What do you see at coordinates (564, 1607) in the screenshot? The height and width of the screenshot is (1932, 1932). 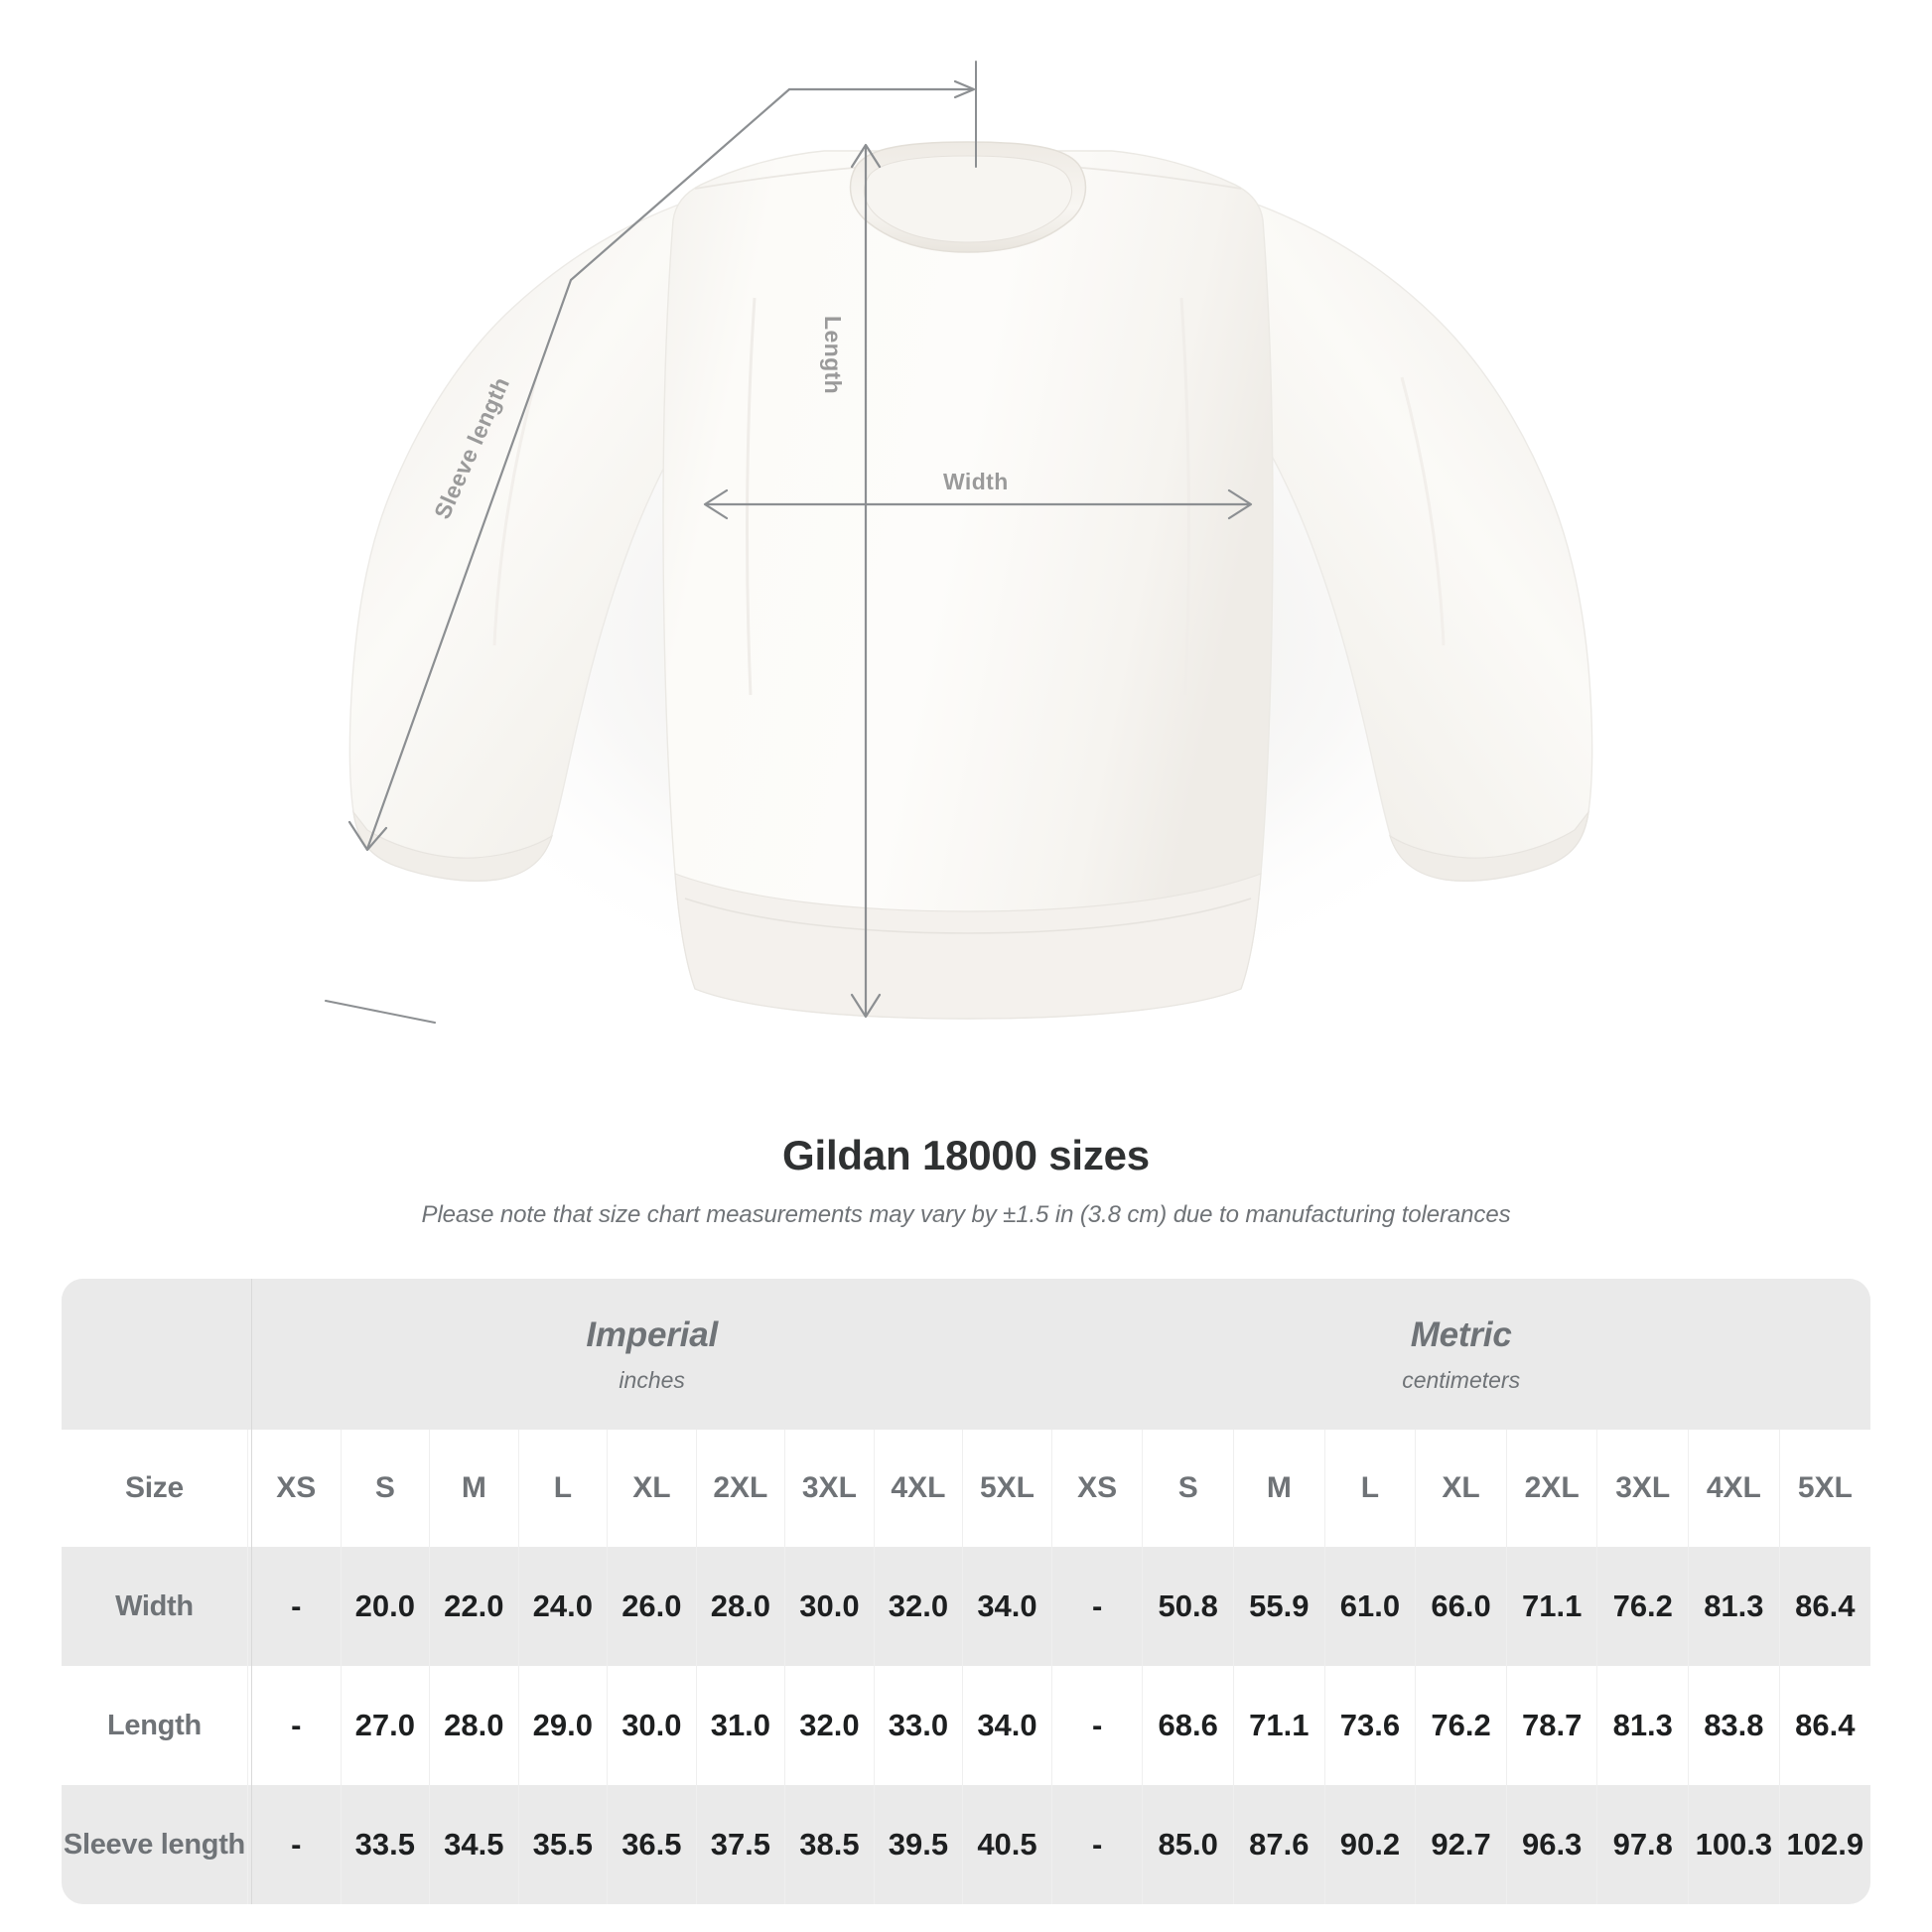 I see `cell-width-imperial-l: 24.0` at bounding box center [564, 1607].